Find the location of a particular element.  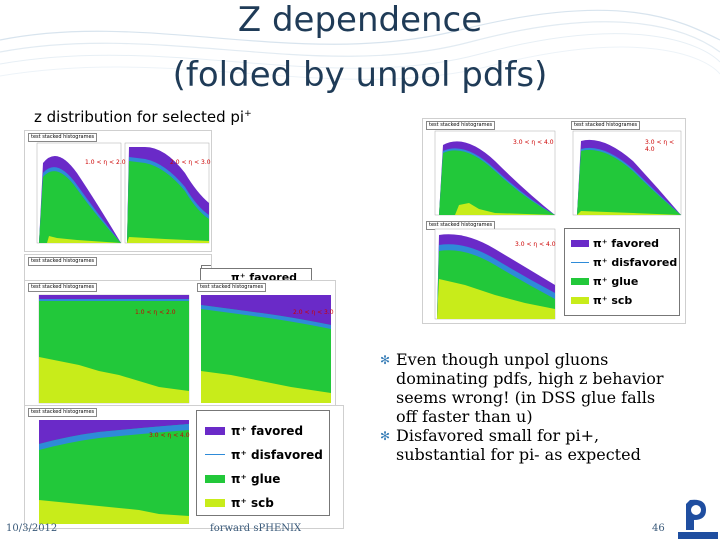

page-number: 46 is located at coordinates (658, 528).